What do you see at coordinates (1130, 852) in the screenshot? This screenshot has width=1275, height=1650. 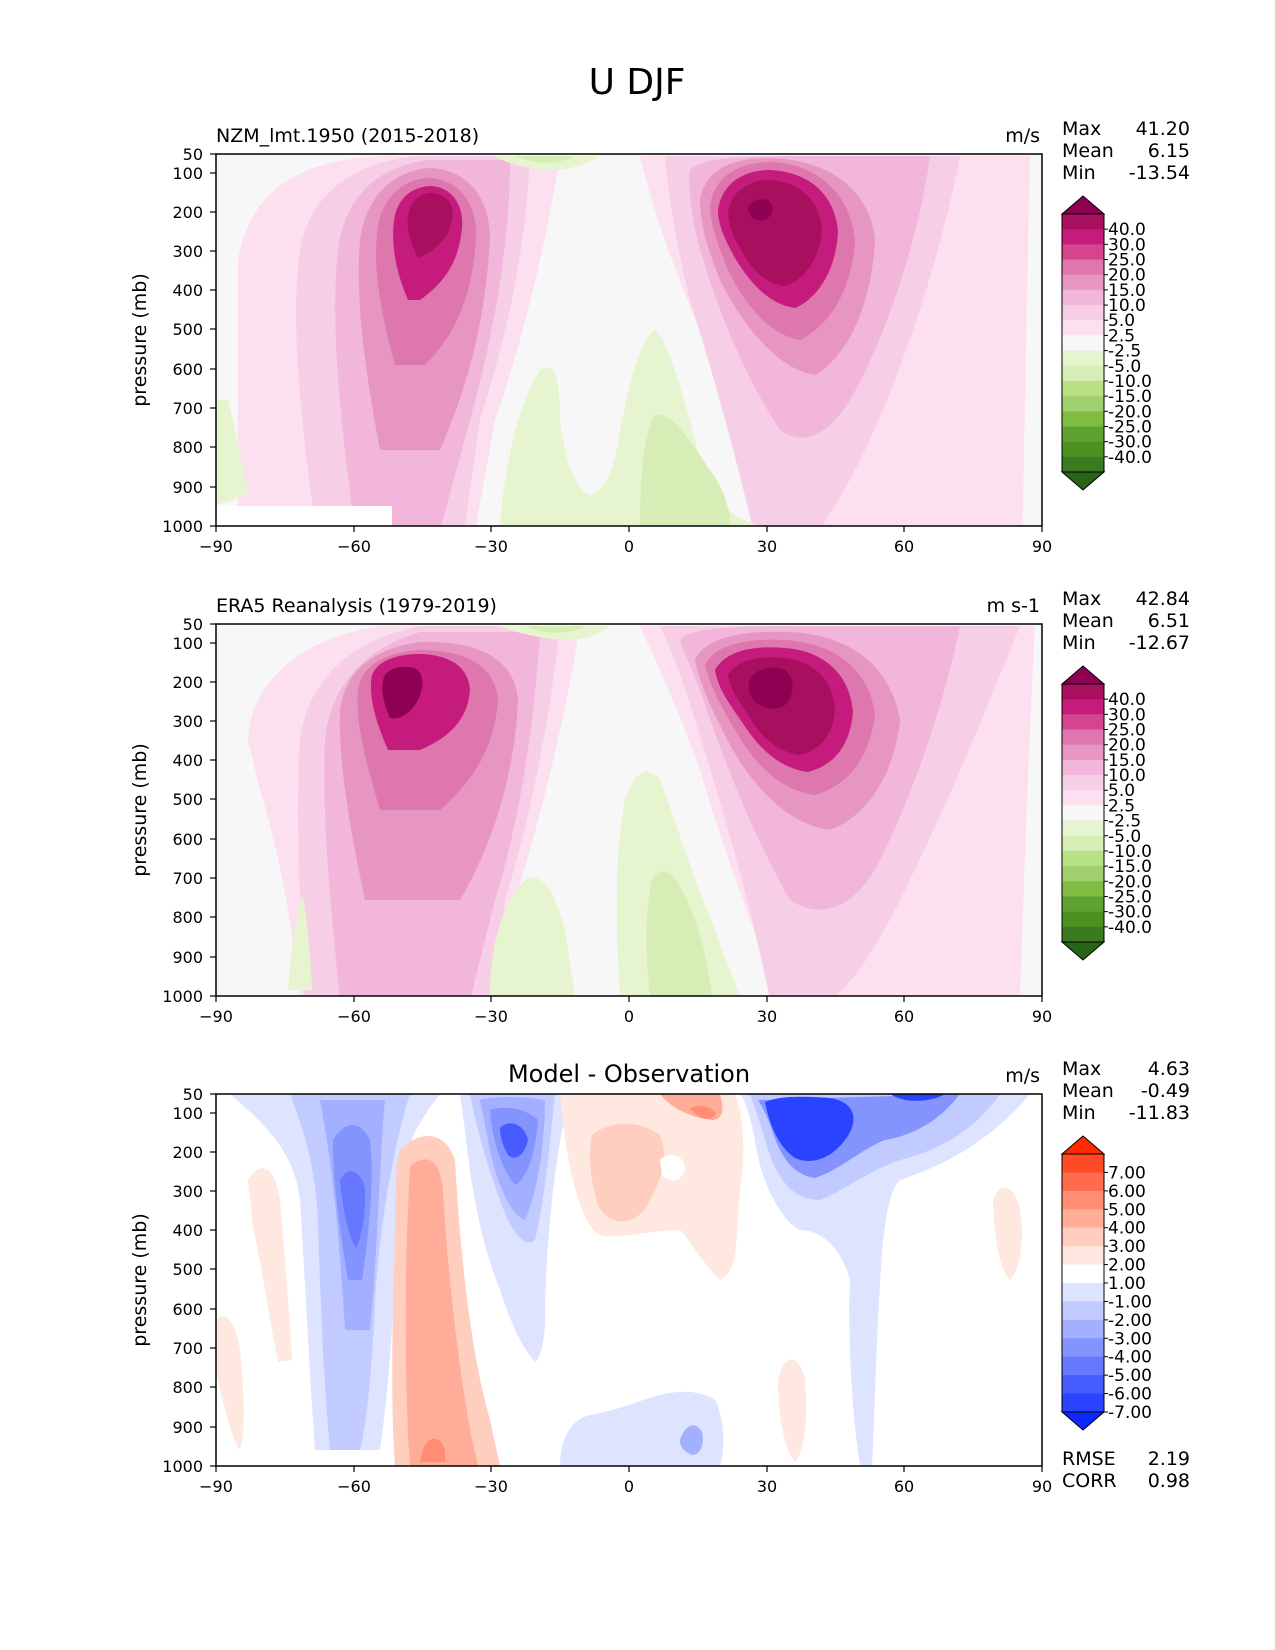 I see `colorbar-label: -10.0` at bounding box center [1130, 852].